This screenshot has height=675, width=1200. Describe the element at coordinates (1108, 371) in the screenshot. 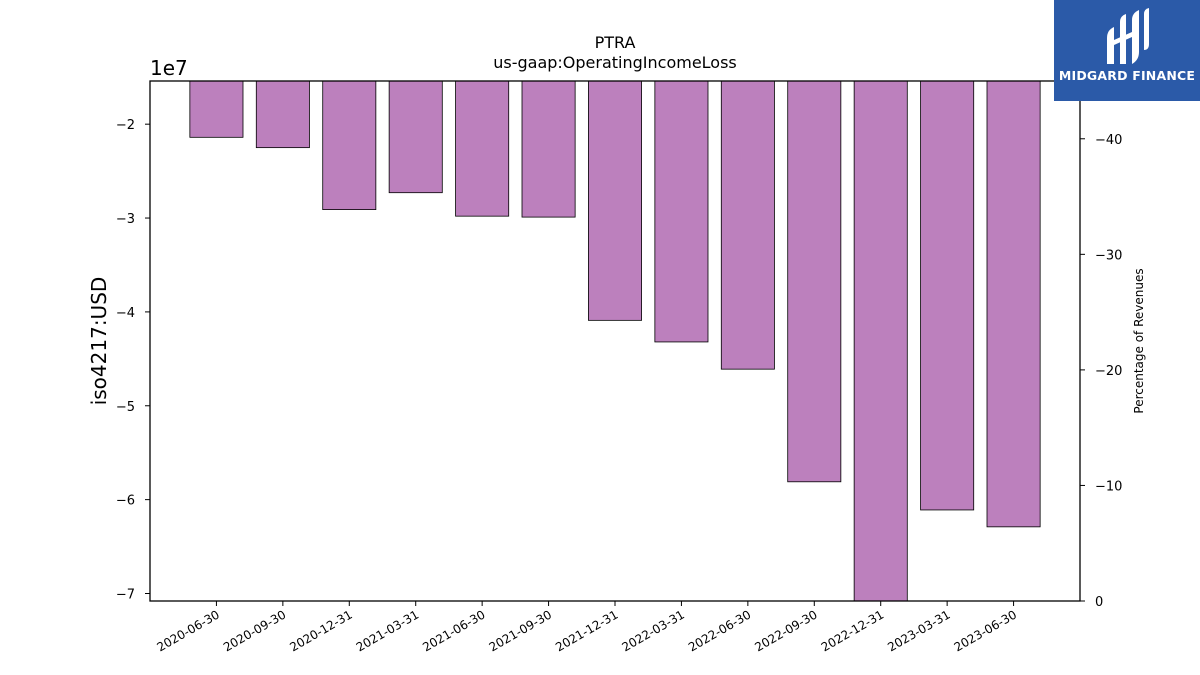

I see `y2-tick-label: −20` at that location.